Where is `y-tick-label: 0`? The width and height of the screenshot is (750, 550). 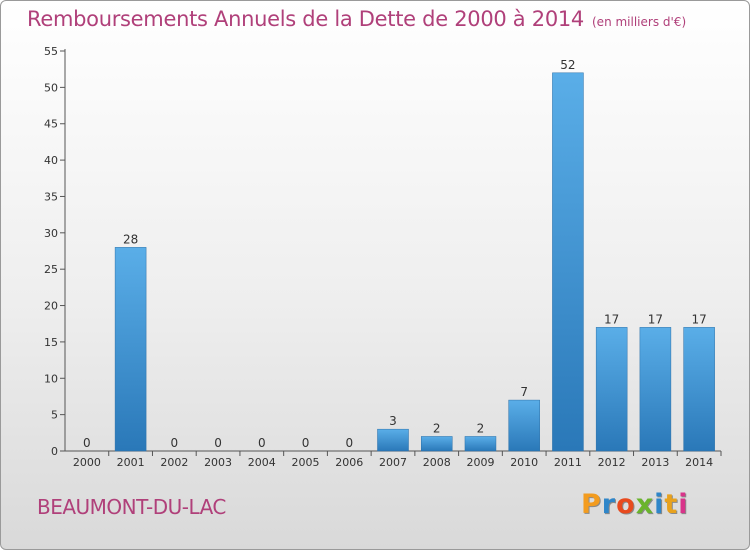 y-tick-label: 0 is located at coordinates (54, 451).